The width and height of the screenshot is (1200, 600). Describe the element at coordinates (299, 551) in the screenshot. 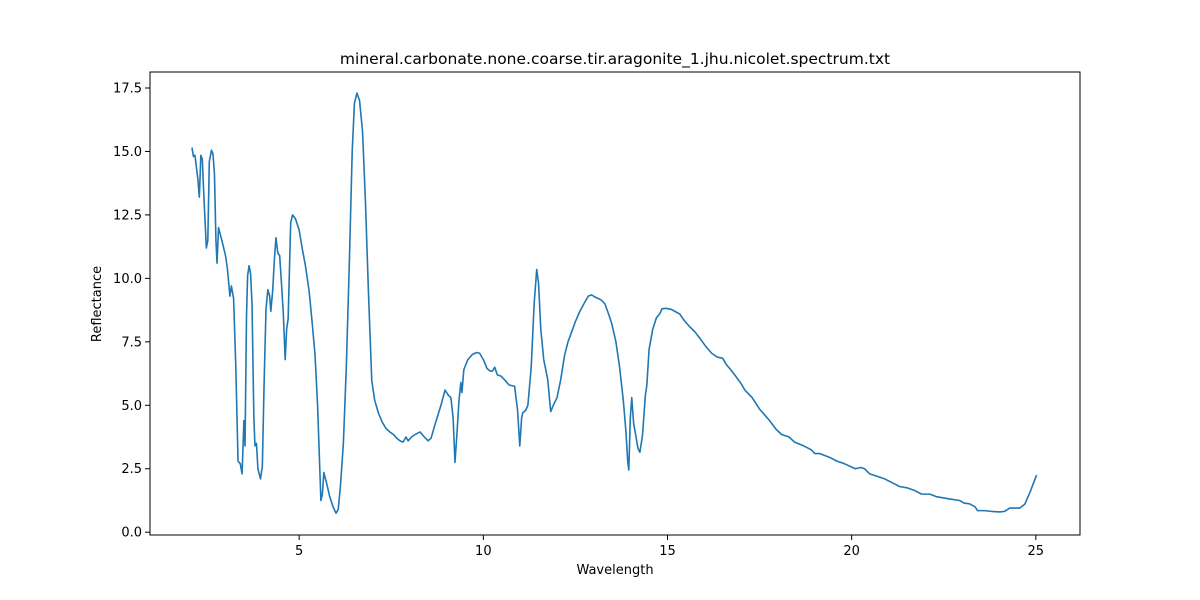

I see `x-tick-label: 5` at that location.